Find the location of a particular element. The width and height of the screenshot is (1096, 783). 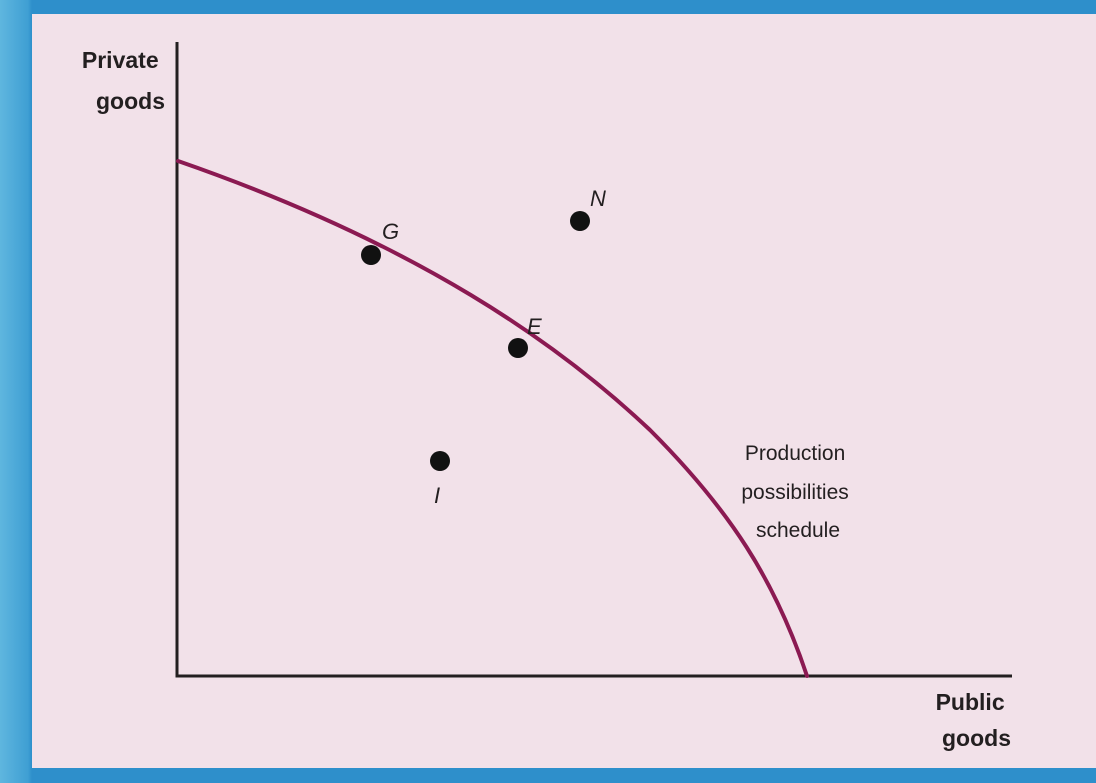

x-axis-label-line2: goods is located at coordinates (976, 738).